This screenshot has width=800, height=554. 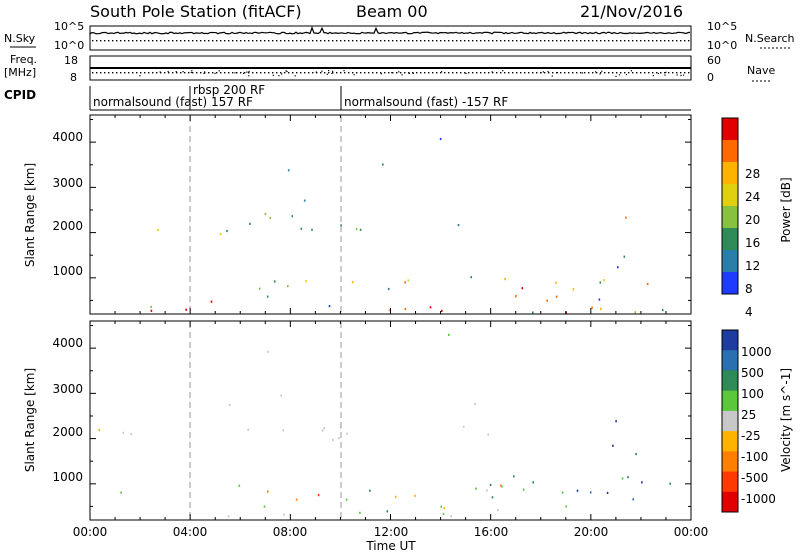 What do you see at coordinates (390, 38) in the screenshot?
I see `nsky-panel` at bounding box center [390, 38].